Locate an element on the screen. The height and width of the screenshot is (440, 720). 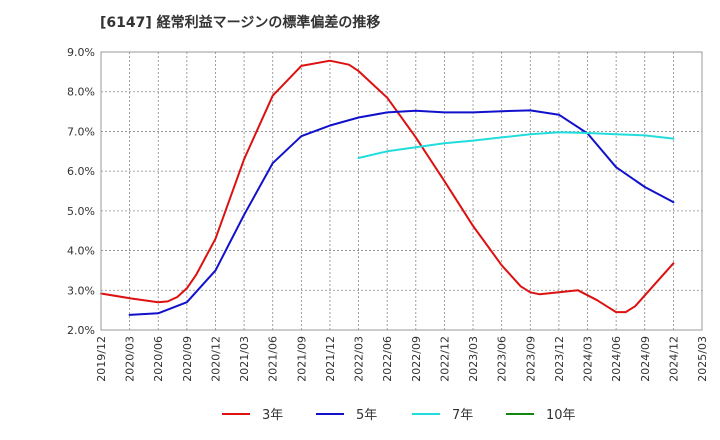
x-tick-label: 2025/03 is located at coordinates (702, 359).